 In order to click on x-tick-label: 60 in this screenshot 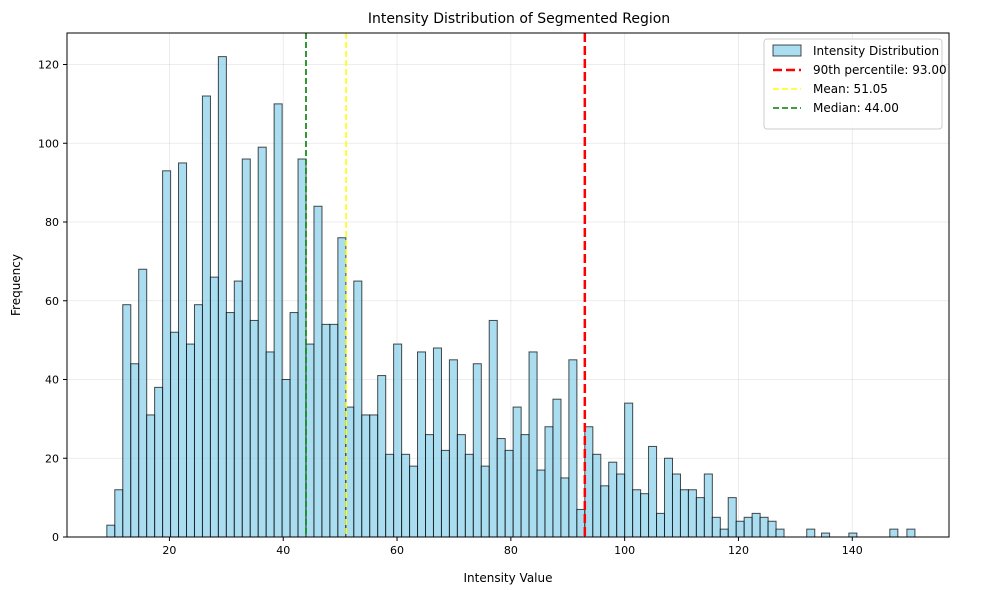, I will do `click(397, 550)`.